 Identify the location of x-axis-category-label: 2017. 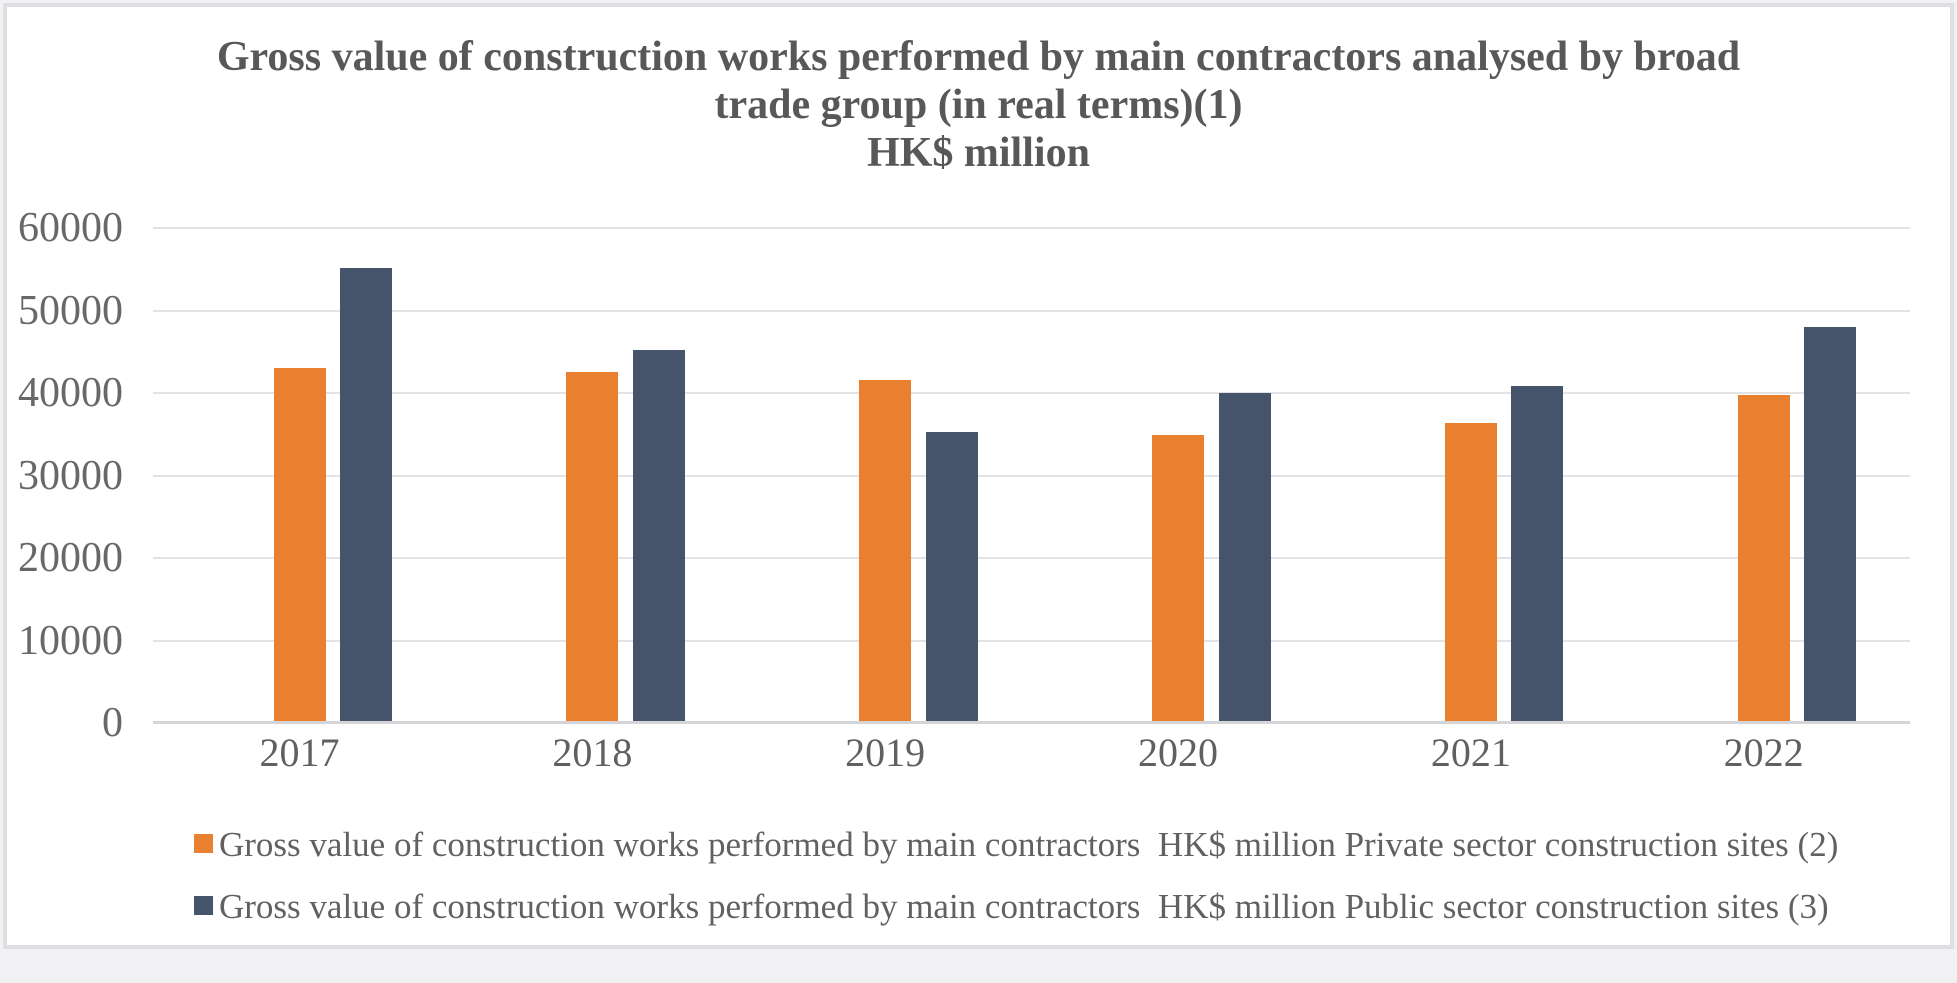
(299, 752).